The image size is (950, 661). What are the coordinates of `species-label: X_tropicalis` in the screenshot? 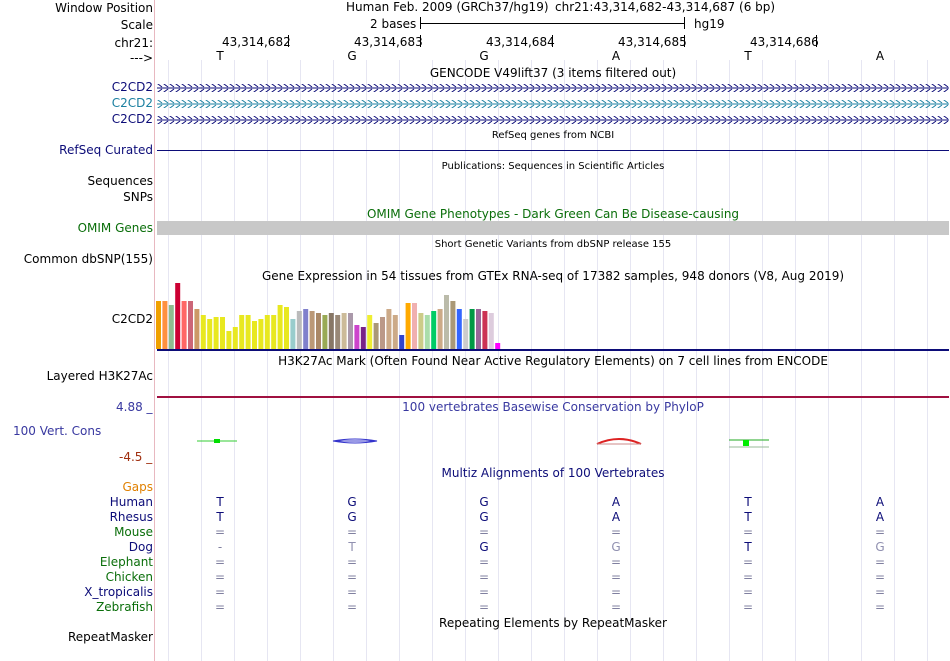 It's located at (118, 592).